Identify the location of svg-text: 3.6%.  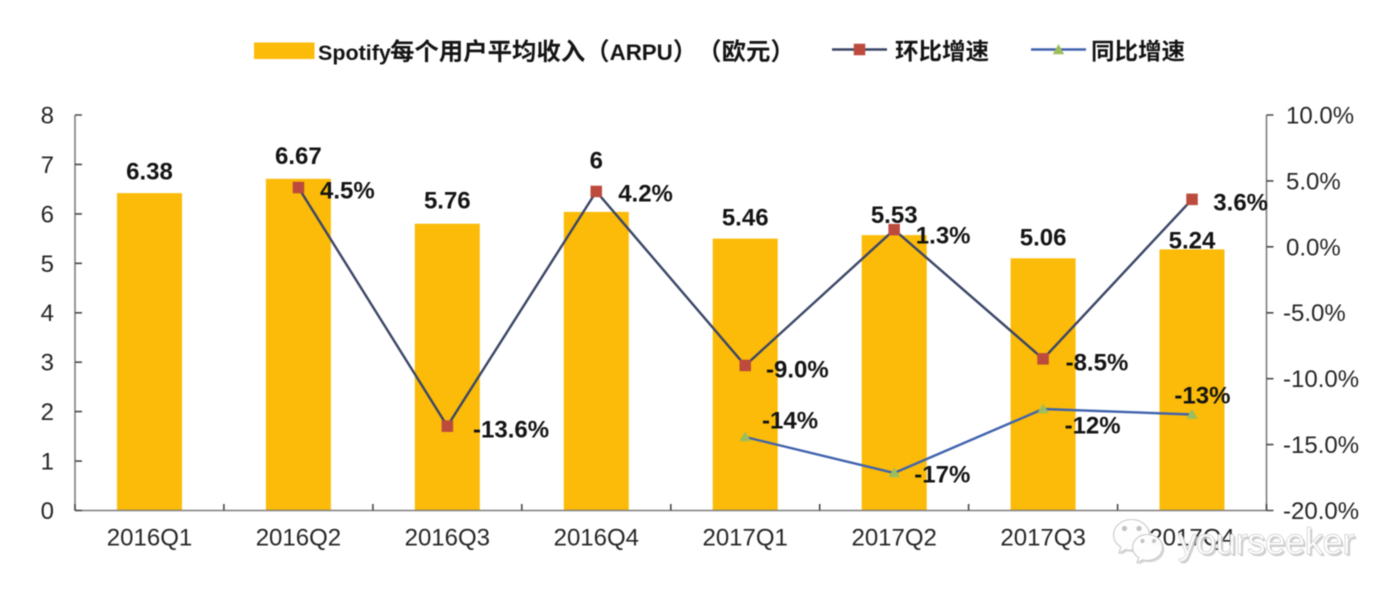
(1240, 203).